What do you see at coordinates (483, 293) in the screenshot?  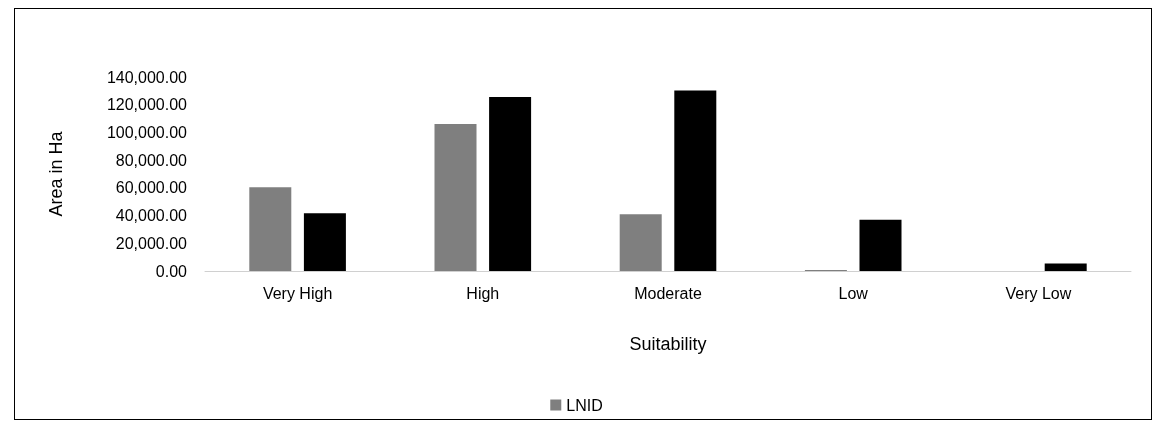 I see `x-tick-label: High` at bounding box center [483, 293].